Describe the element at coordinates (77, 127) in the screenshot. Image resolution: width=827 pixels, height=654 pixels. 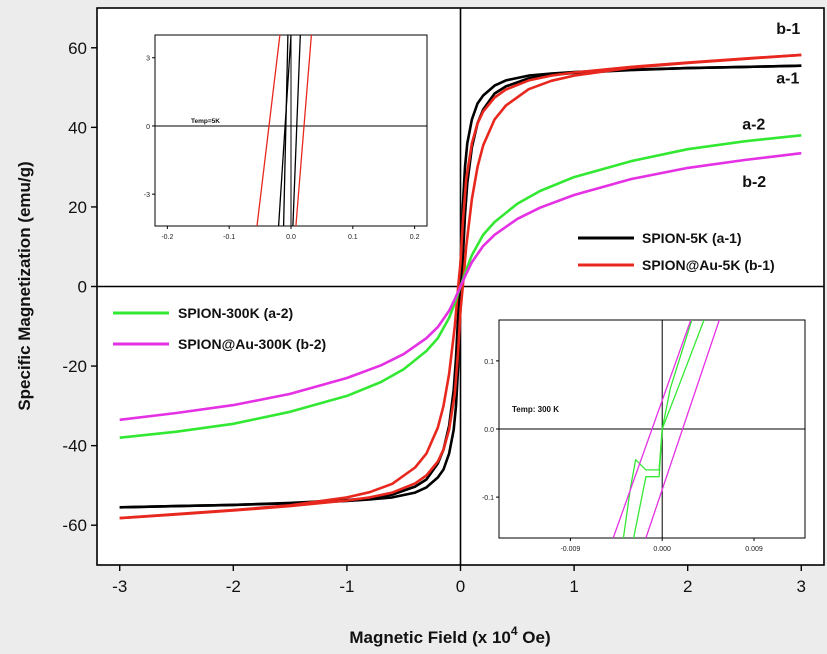
I see `y-tick-label: 40` at that location.